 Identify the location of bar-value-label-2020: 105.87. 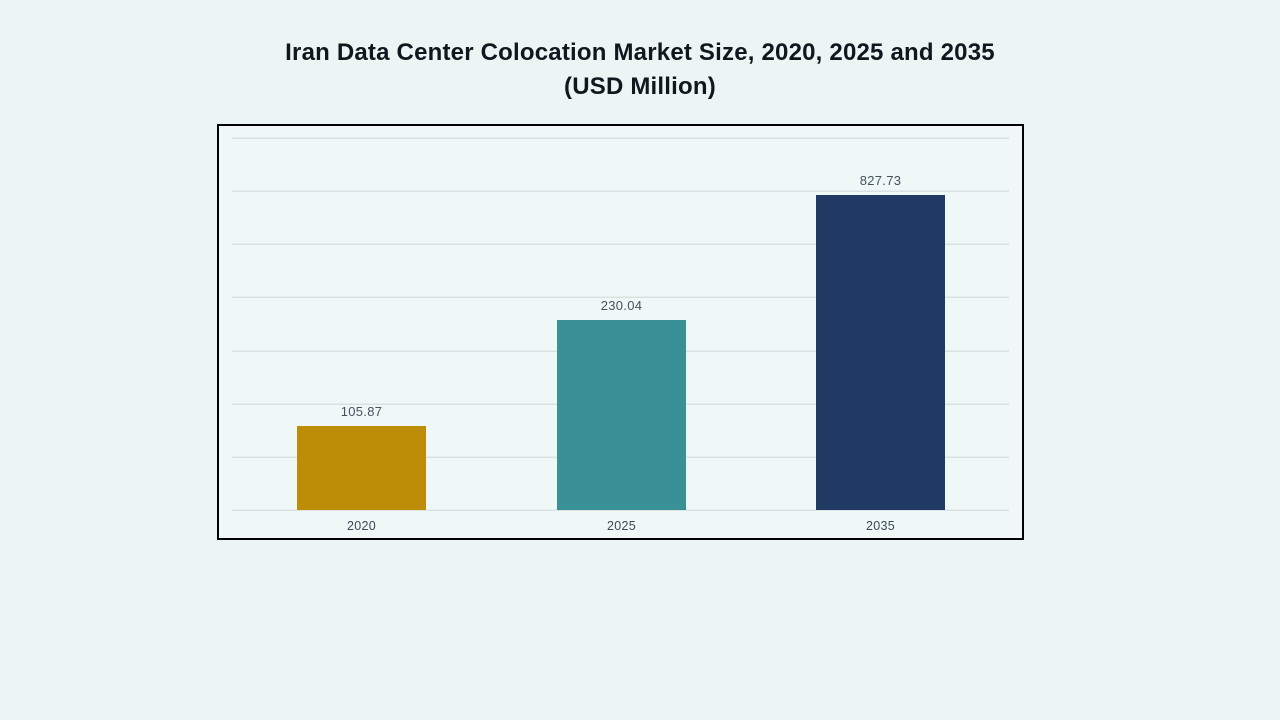
(361, 411).